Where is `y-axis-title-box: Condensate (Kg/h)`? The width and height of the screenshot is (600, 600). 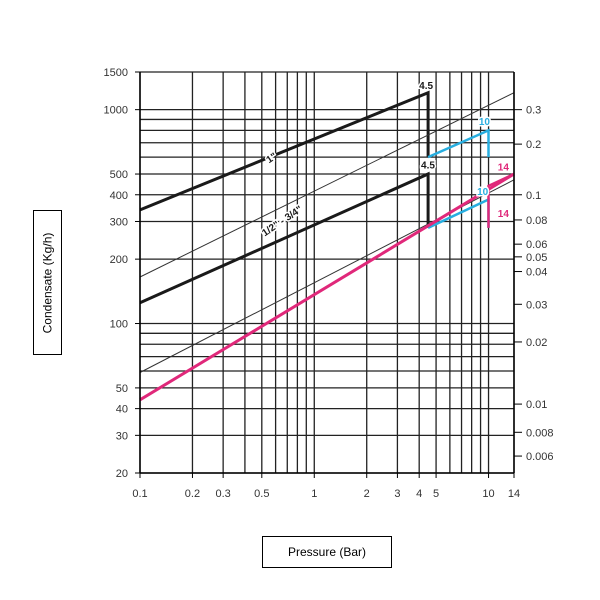
y-axis-title-box: Condensate (Kg/h) is located at coordinates (47, 282).